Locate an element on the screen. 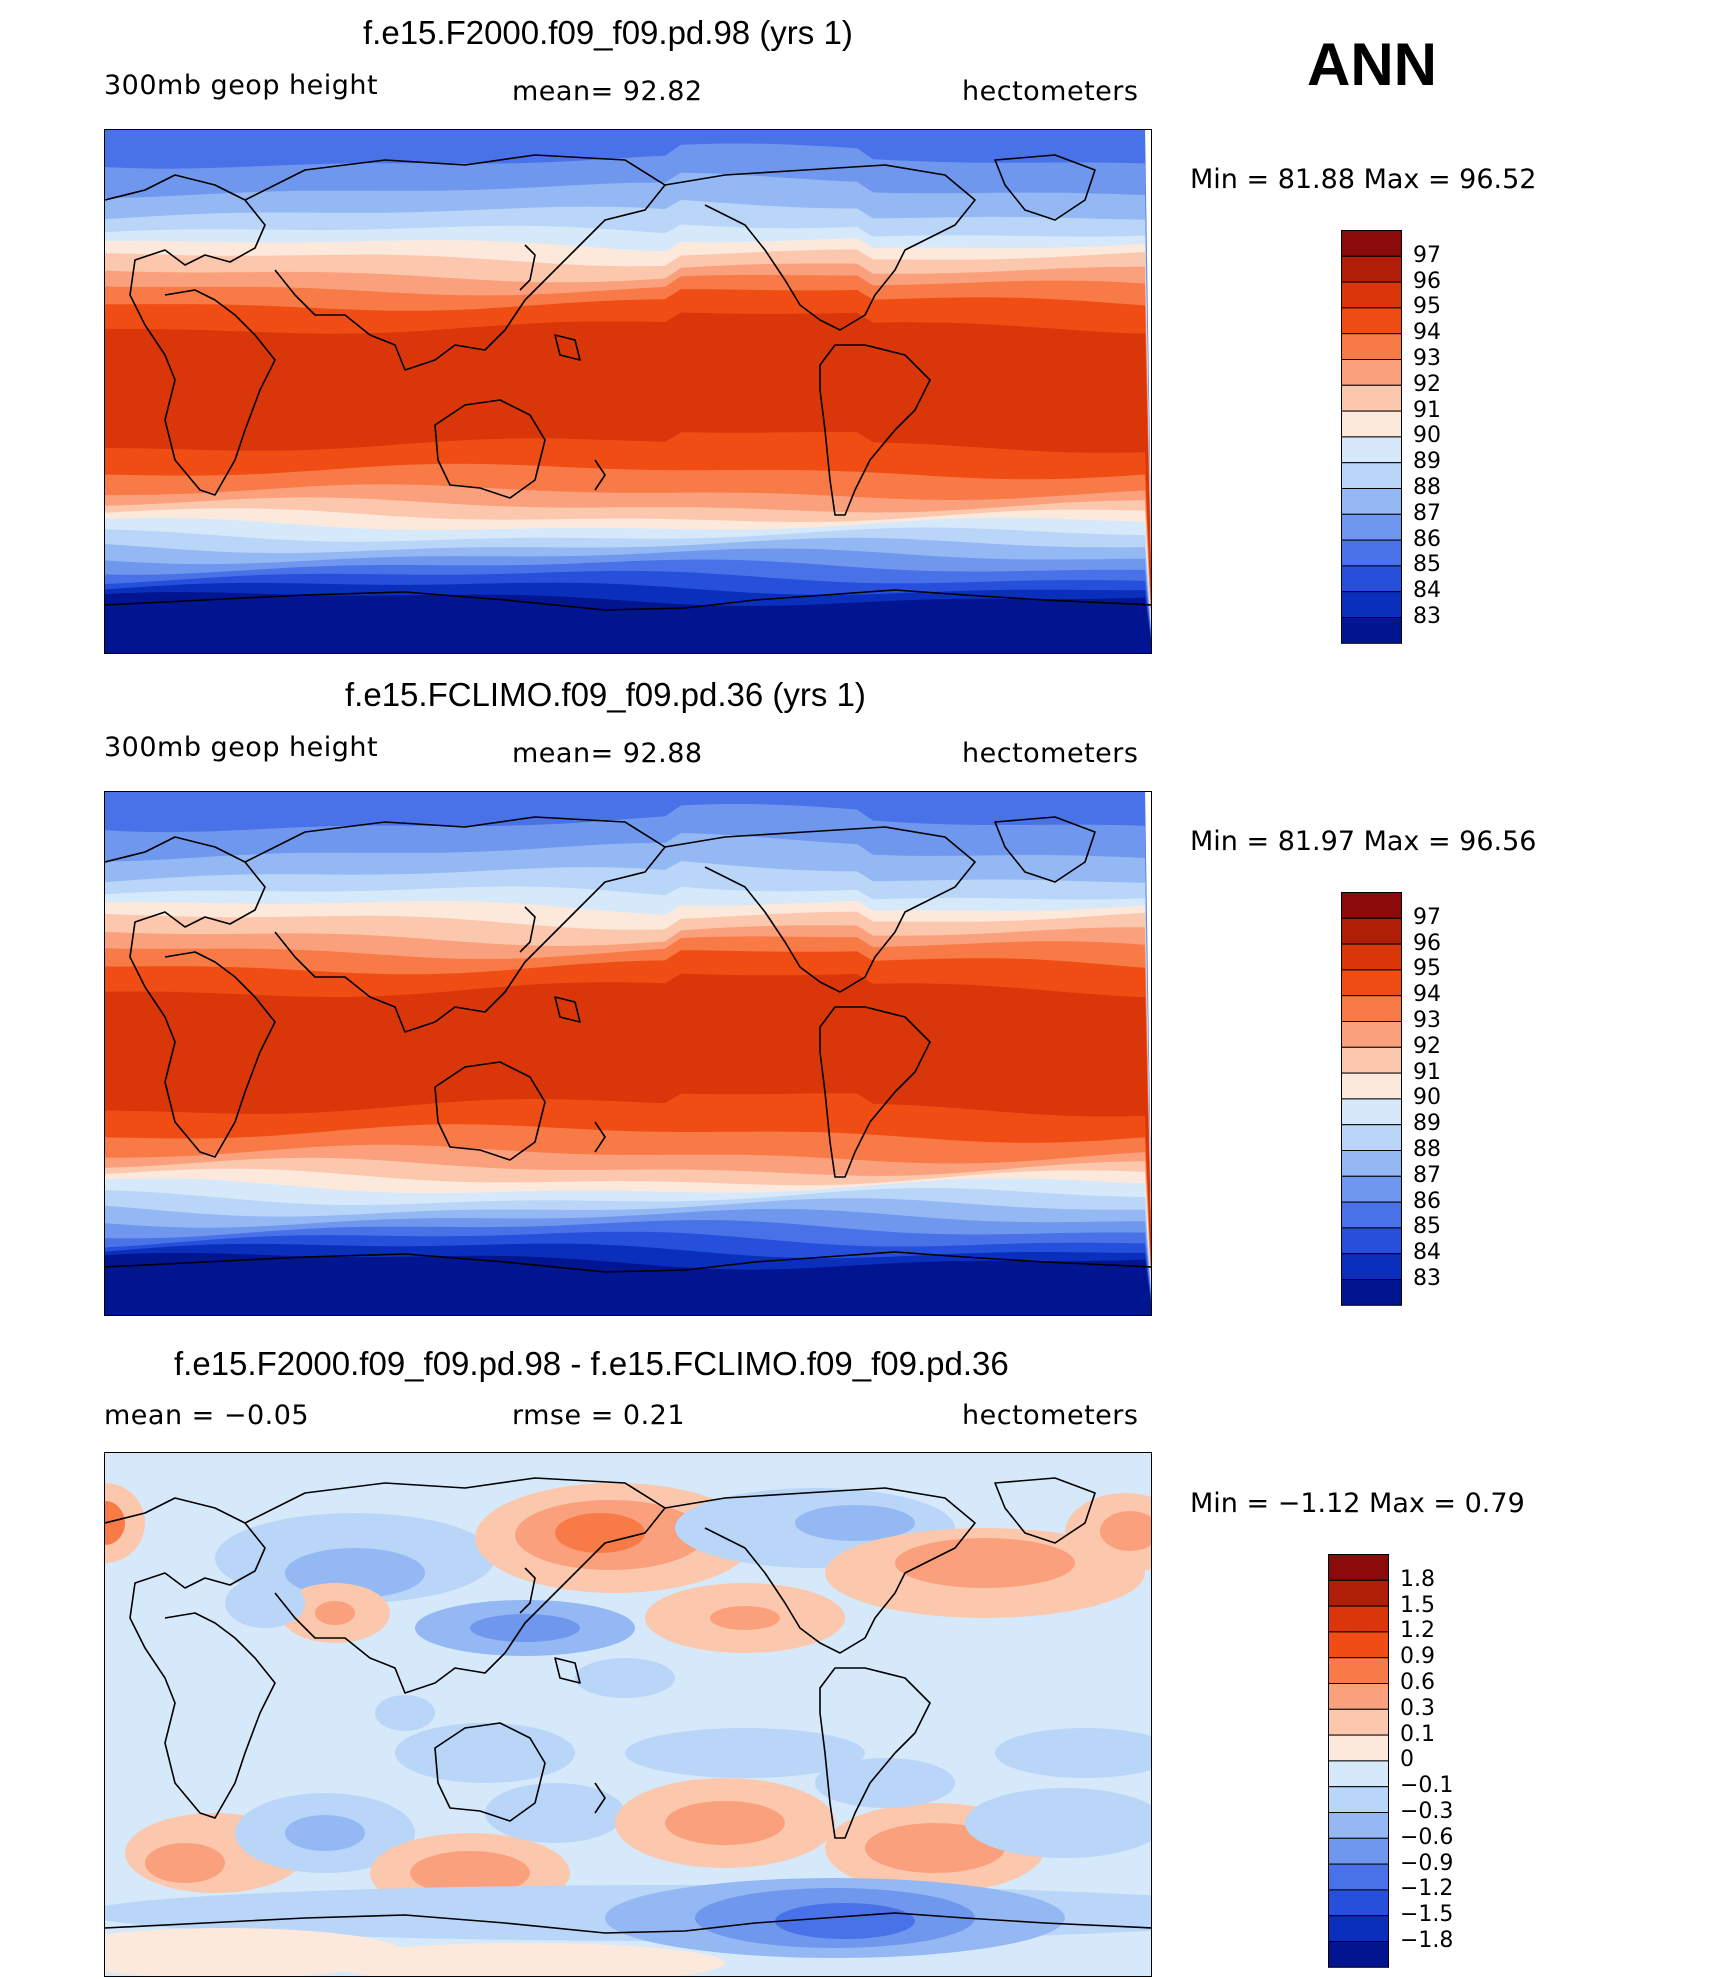 This screenshot has width=1710, height=1979. colorbar-label: 0 is located at coordinates (1407, 1760).